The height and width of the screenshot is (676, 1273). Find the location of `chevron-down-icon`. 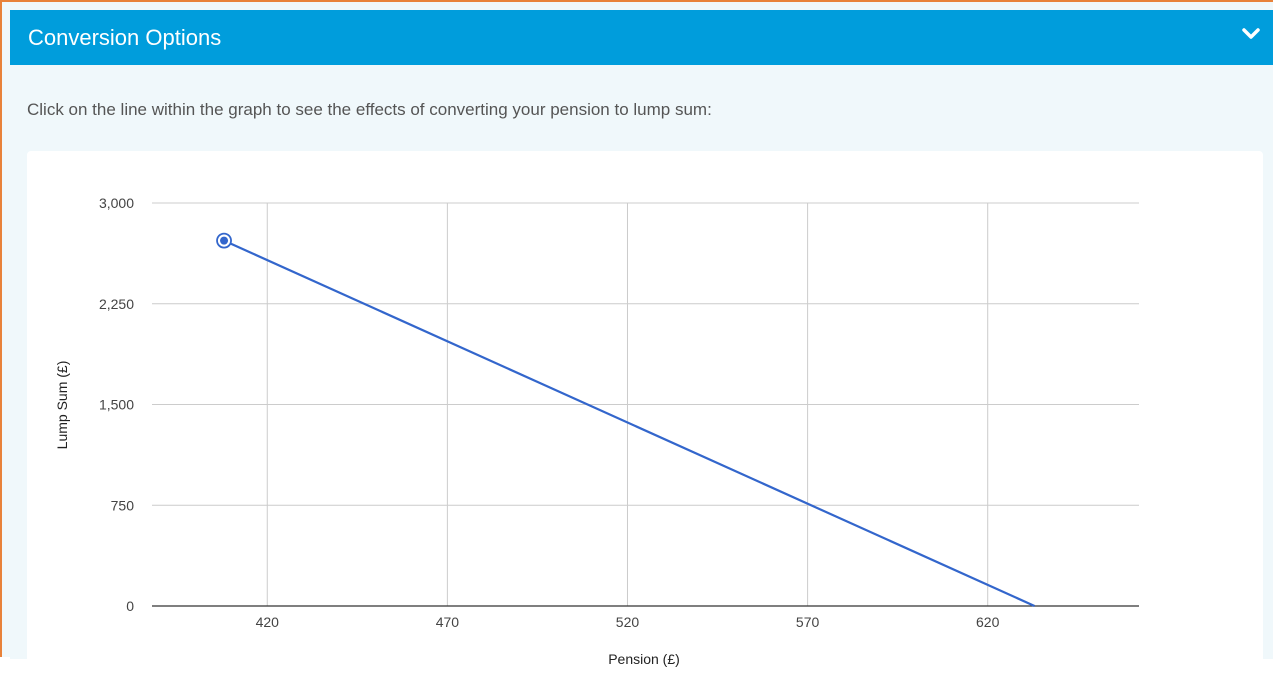

chevron-down-icon is located at coordinates (1251, 34).